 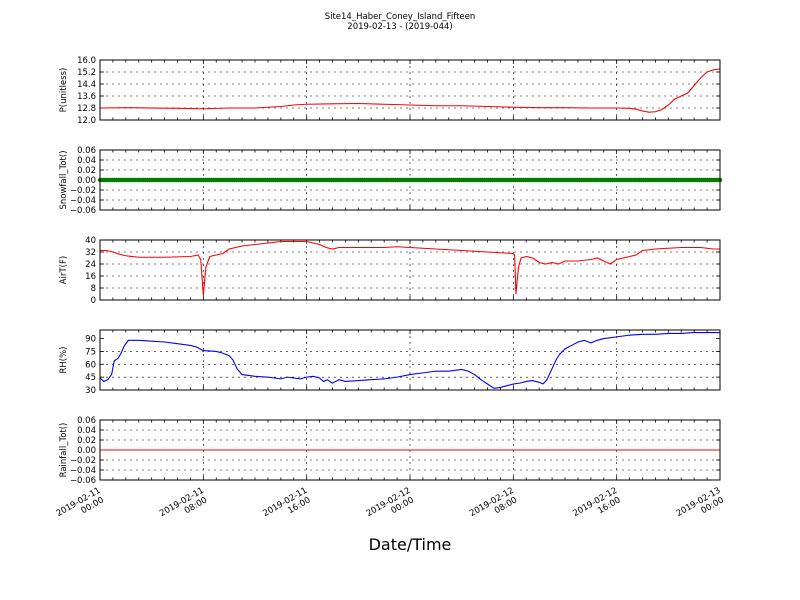 I want to click on panel-3: 0 8 16 24 32 40 AirT(F), so click(x=390, y=271).